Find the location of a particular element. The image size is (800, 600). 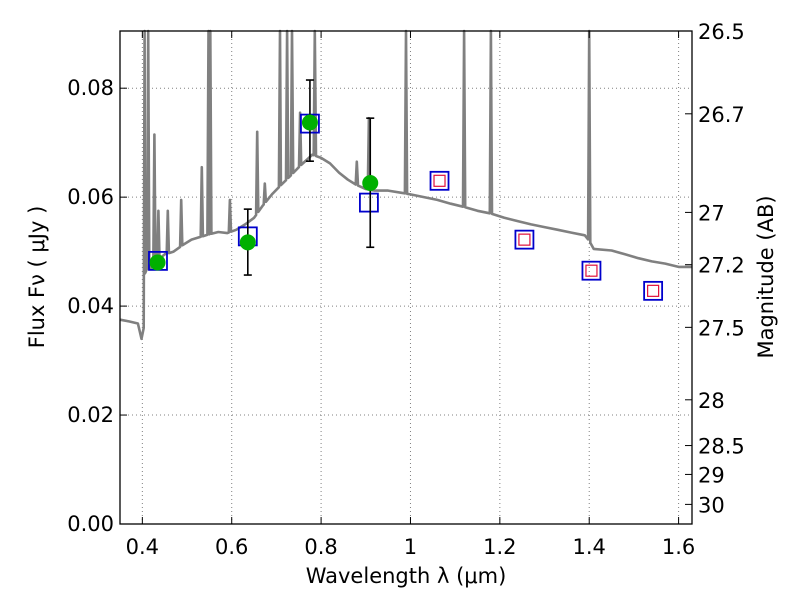

right-tick-label: 27.5 is located at coordinates (721, 328).